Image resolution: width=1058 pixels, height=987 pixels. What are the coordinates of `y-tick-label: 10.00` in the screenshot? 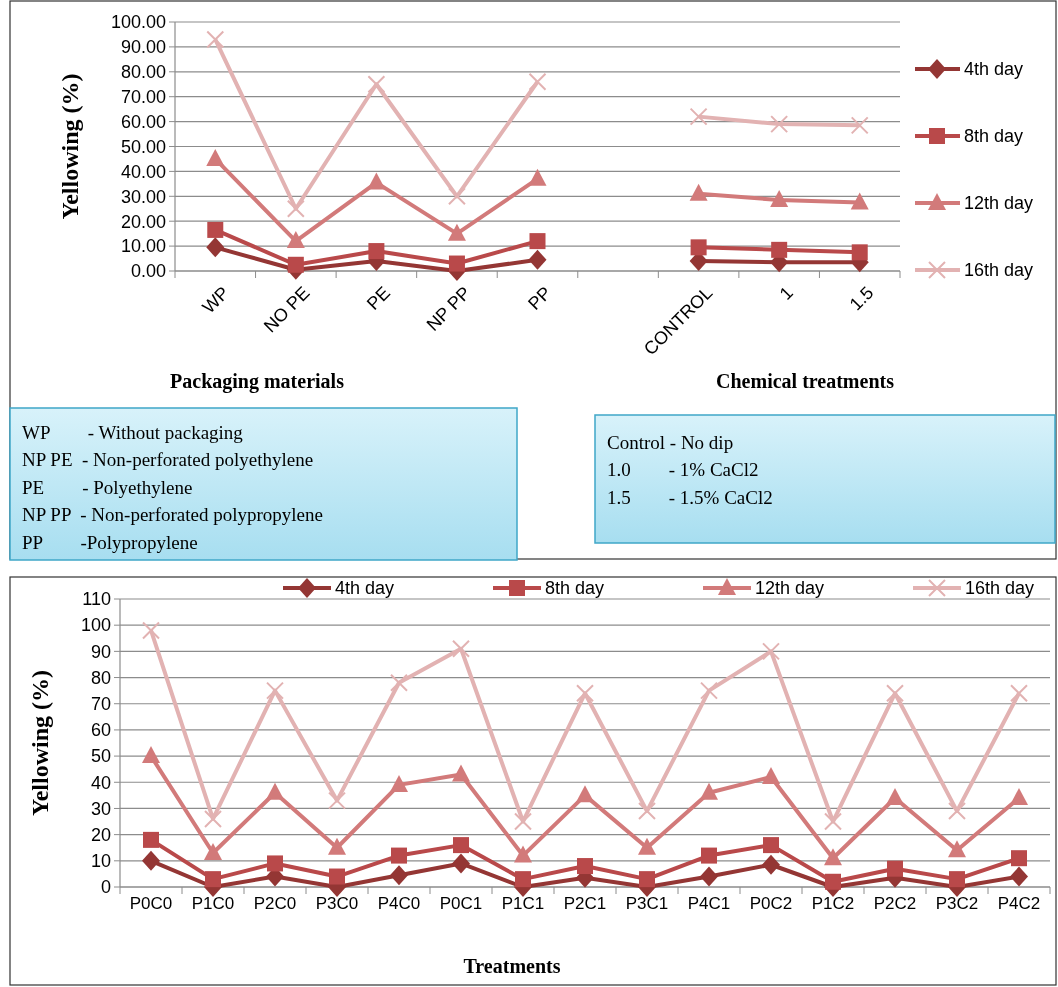 It's located at (143, 246).